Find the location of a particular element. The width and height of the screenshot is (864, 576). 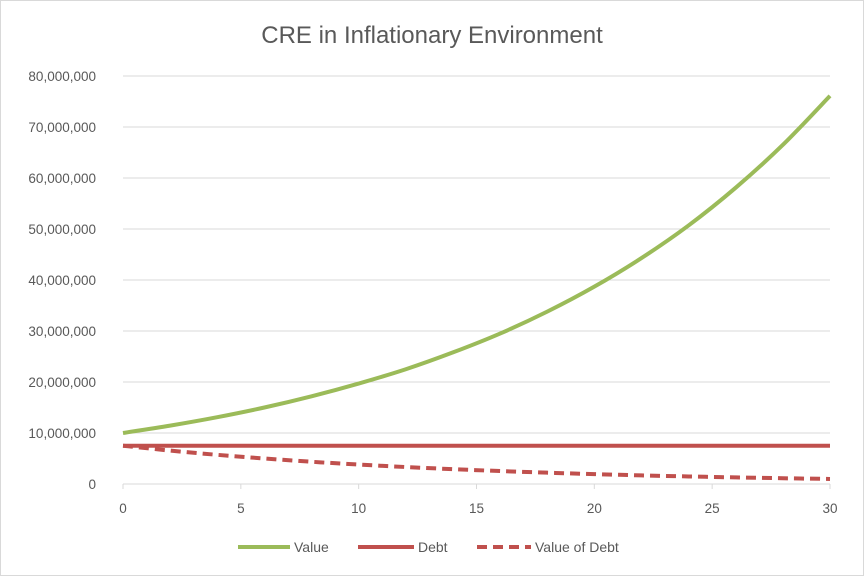

x-tick-label: 10 is located at coordinates (358, 508).